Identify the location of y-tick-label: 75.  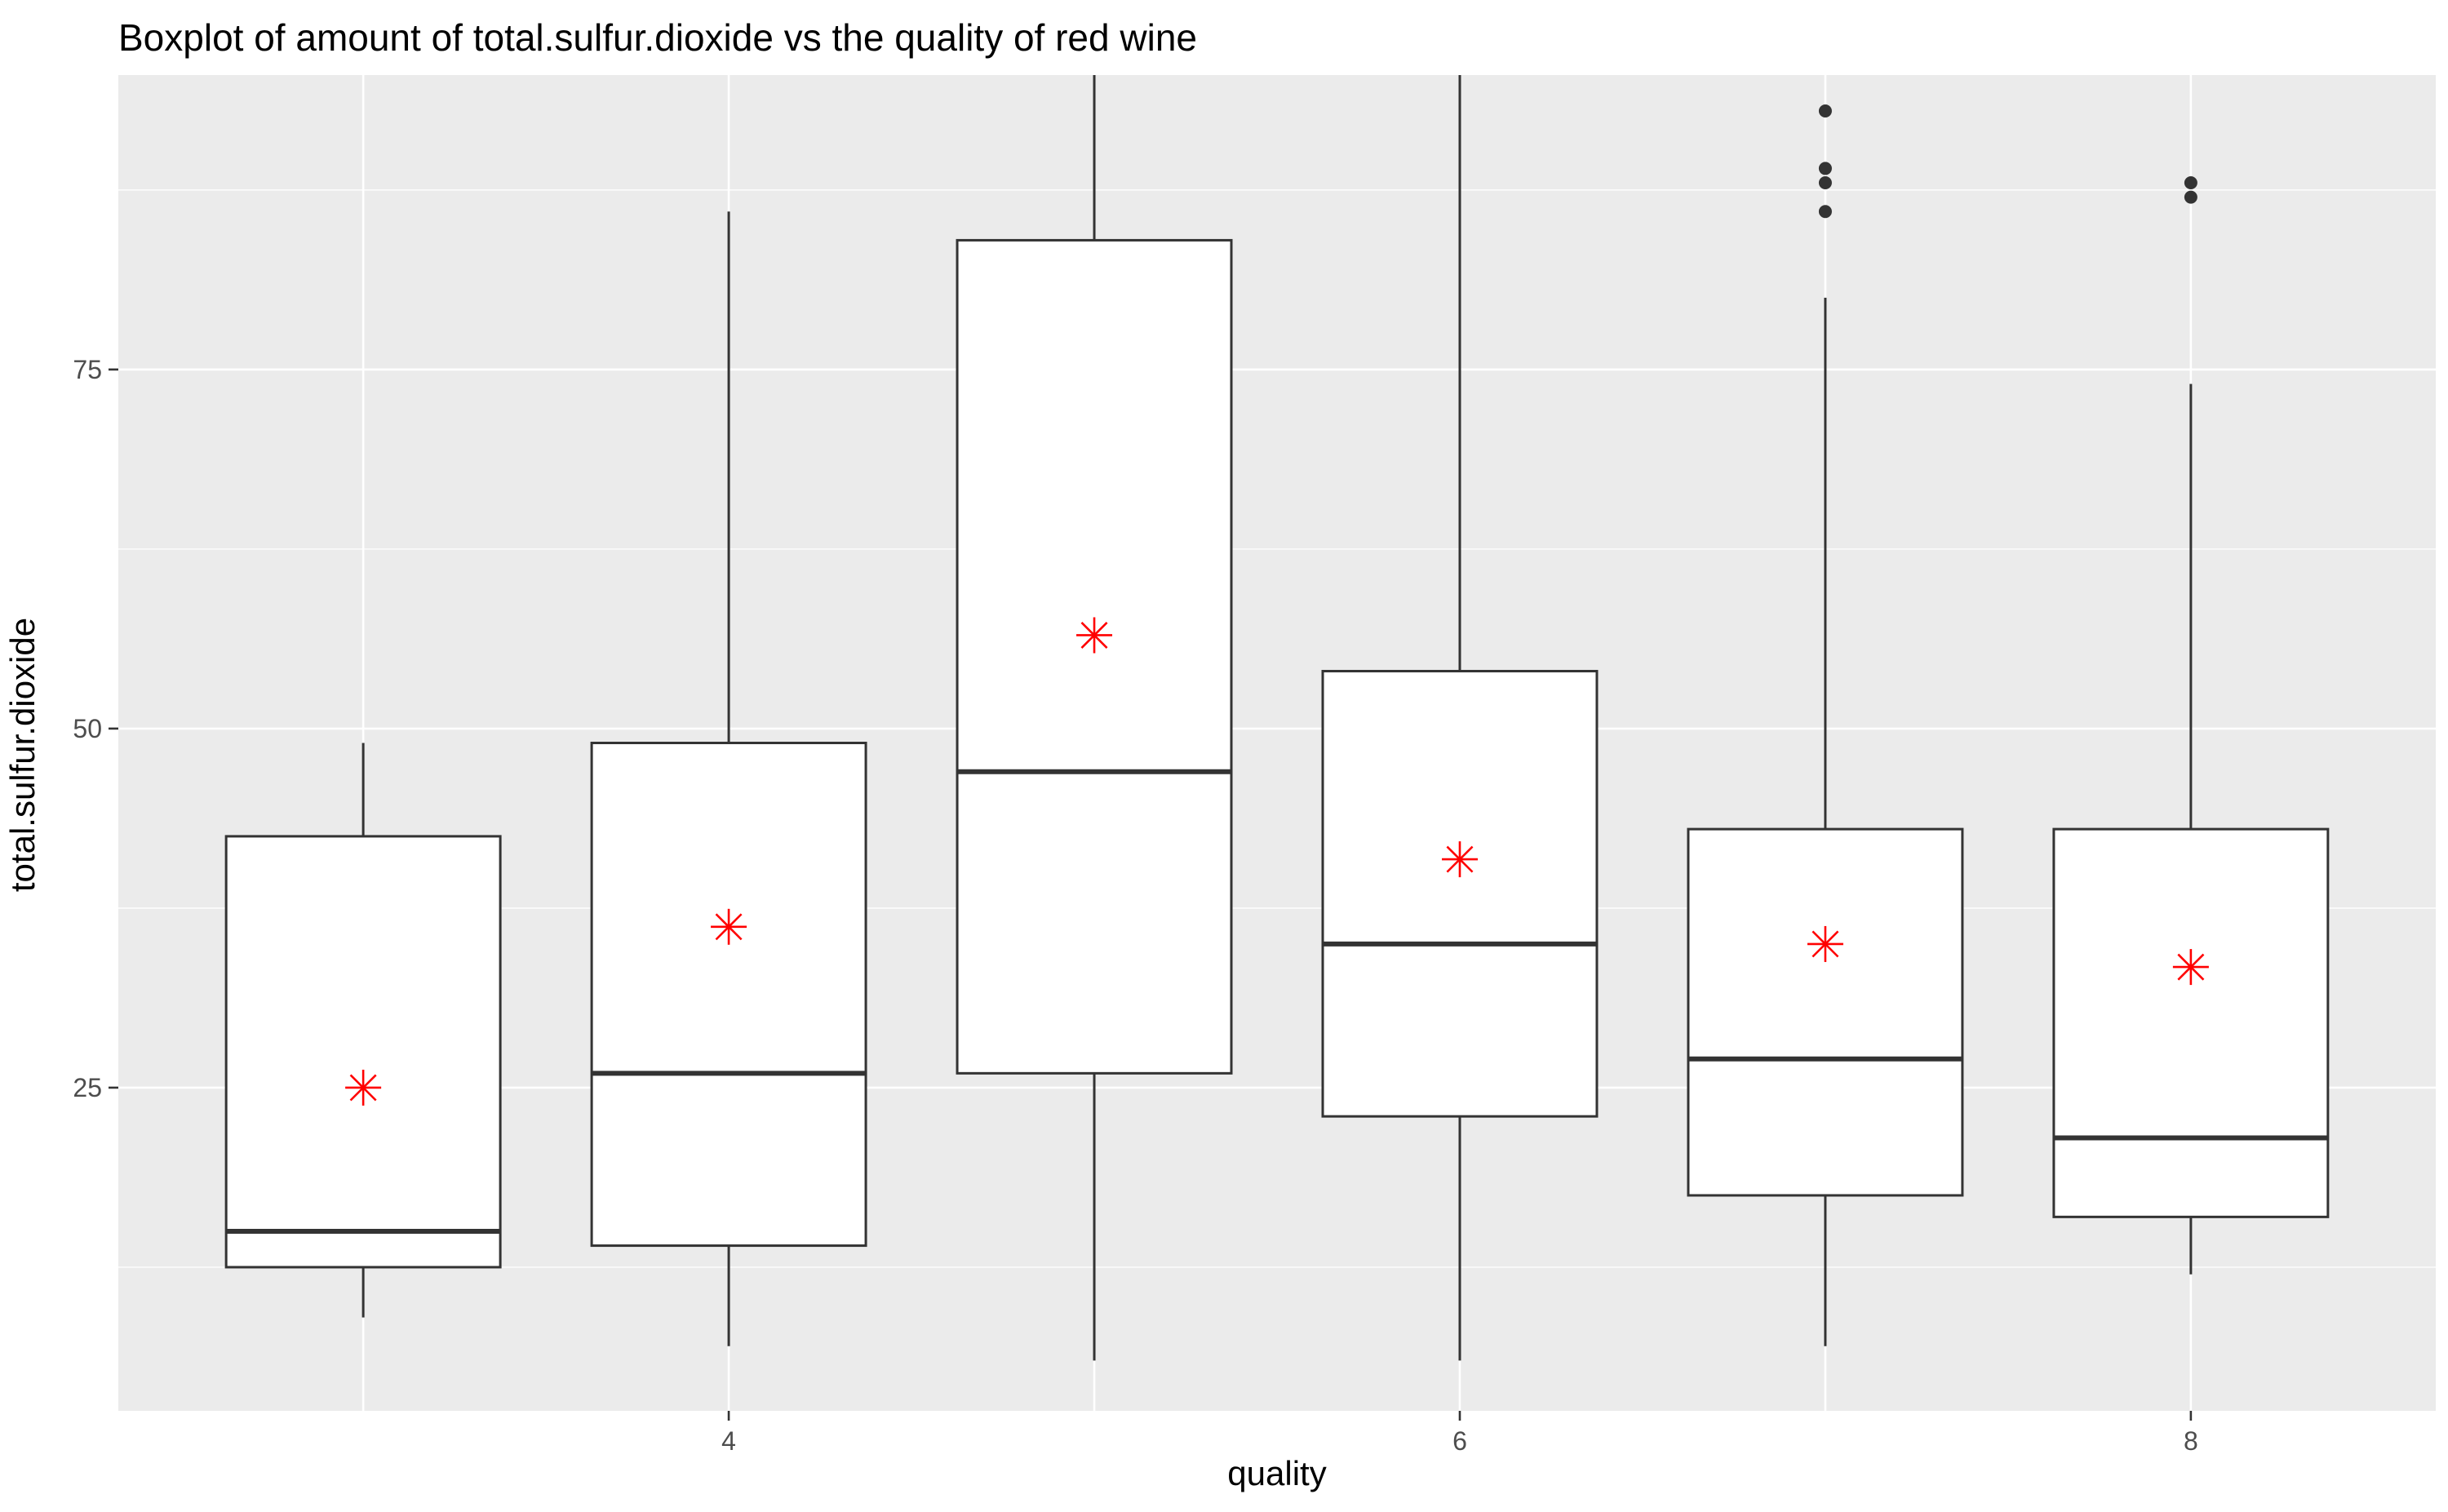
(87, 369).